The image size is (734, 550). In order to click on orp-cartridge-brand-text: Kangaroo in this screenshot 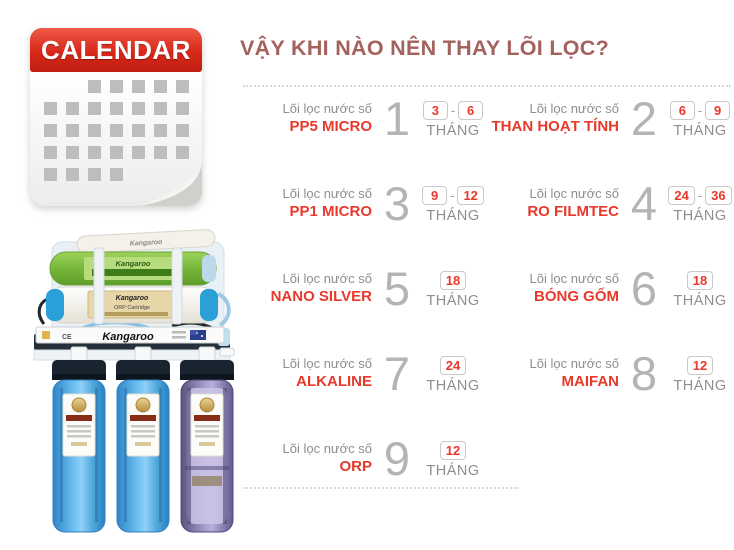, I will do `click(132, 298)`.